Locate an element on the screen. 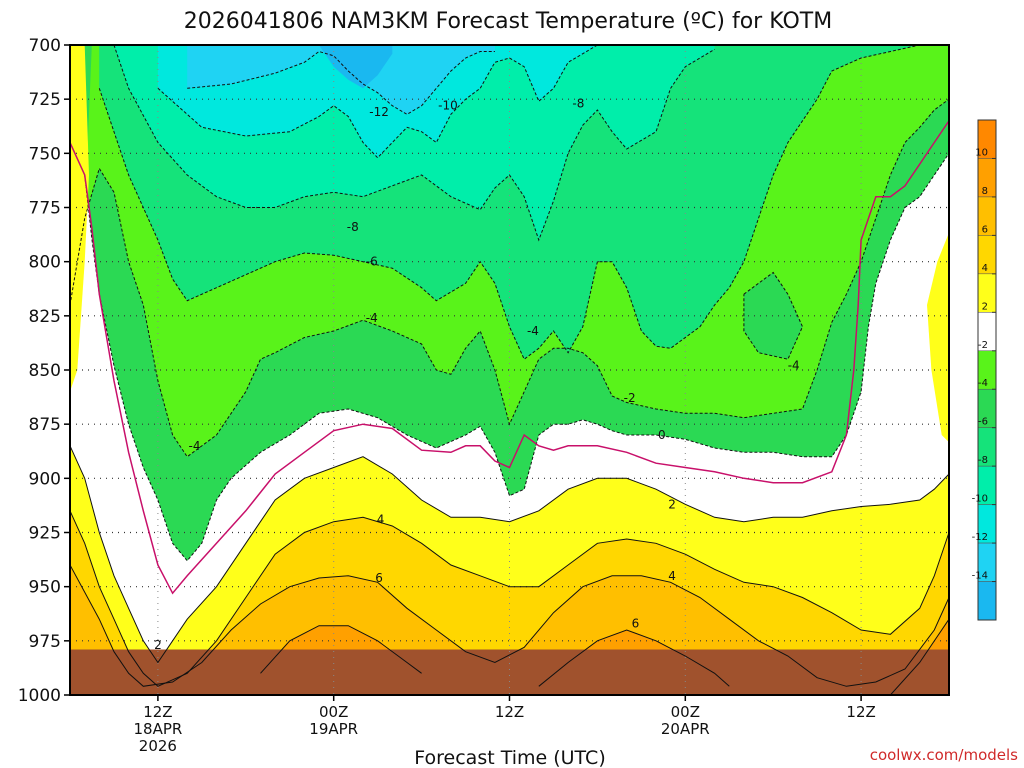 Image resolution: width=1024 pixels, height=768 pixels. y-tick-label: 925 is located at coordinates (45, 534).